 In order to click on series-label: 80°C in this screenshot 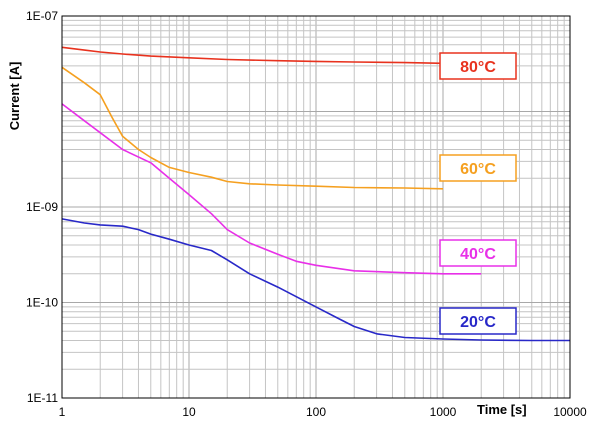, I will do `click(478, 67)`.